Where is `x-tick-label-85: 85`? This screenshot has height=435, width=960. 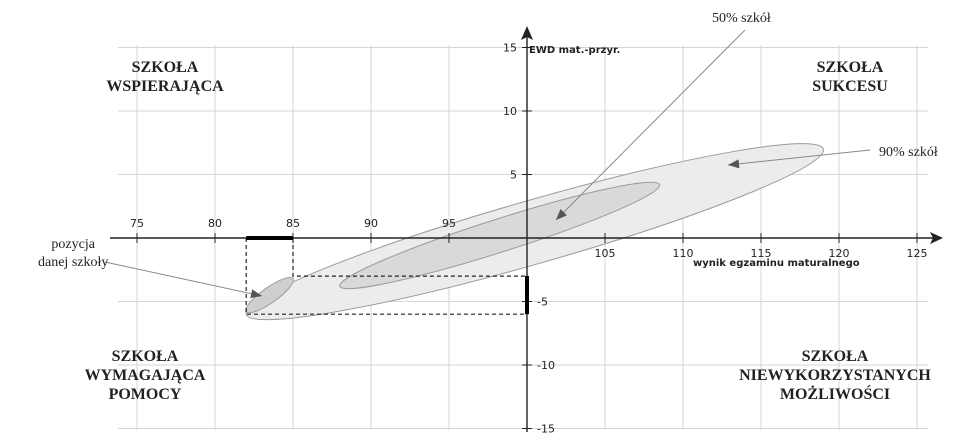
x-tick-label-85: 85 is located at coordinates (293, 223).